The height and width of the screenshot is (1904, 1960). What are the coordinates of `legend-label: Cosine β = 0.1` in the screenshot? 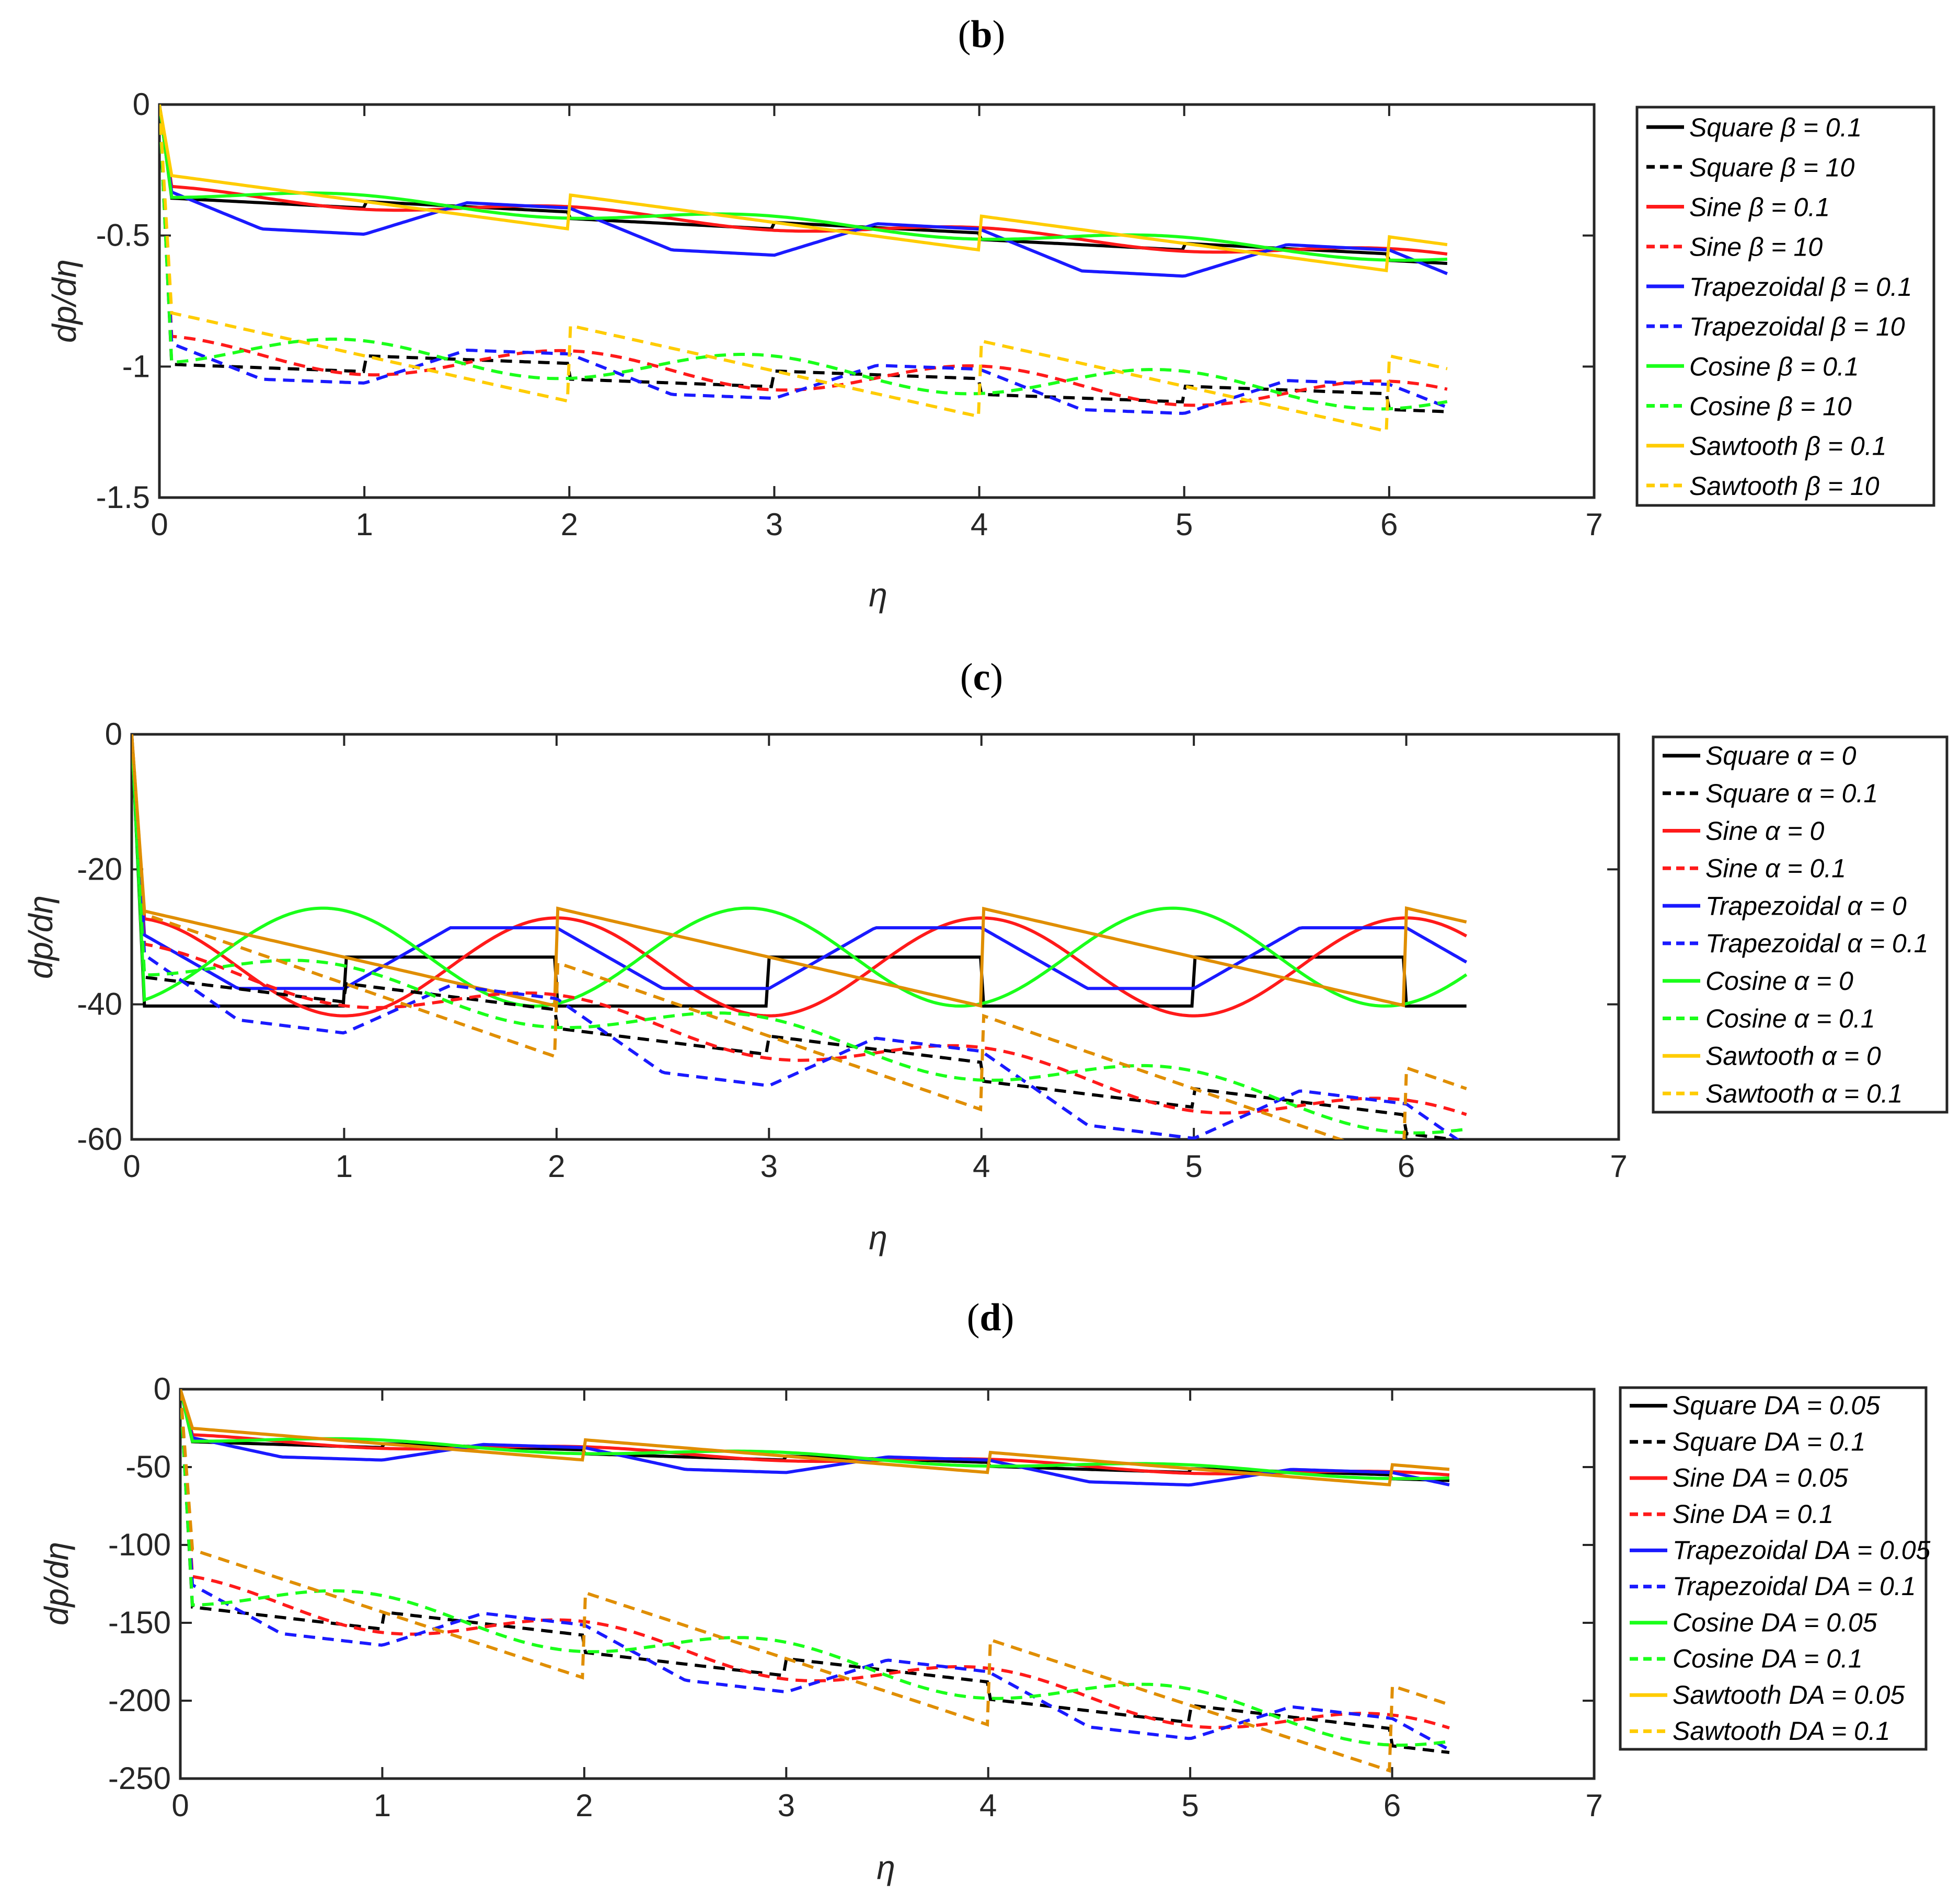 It's located at (1774, 366).